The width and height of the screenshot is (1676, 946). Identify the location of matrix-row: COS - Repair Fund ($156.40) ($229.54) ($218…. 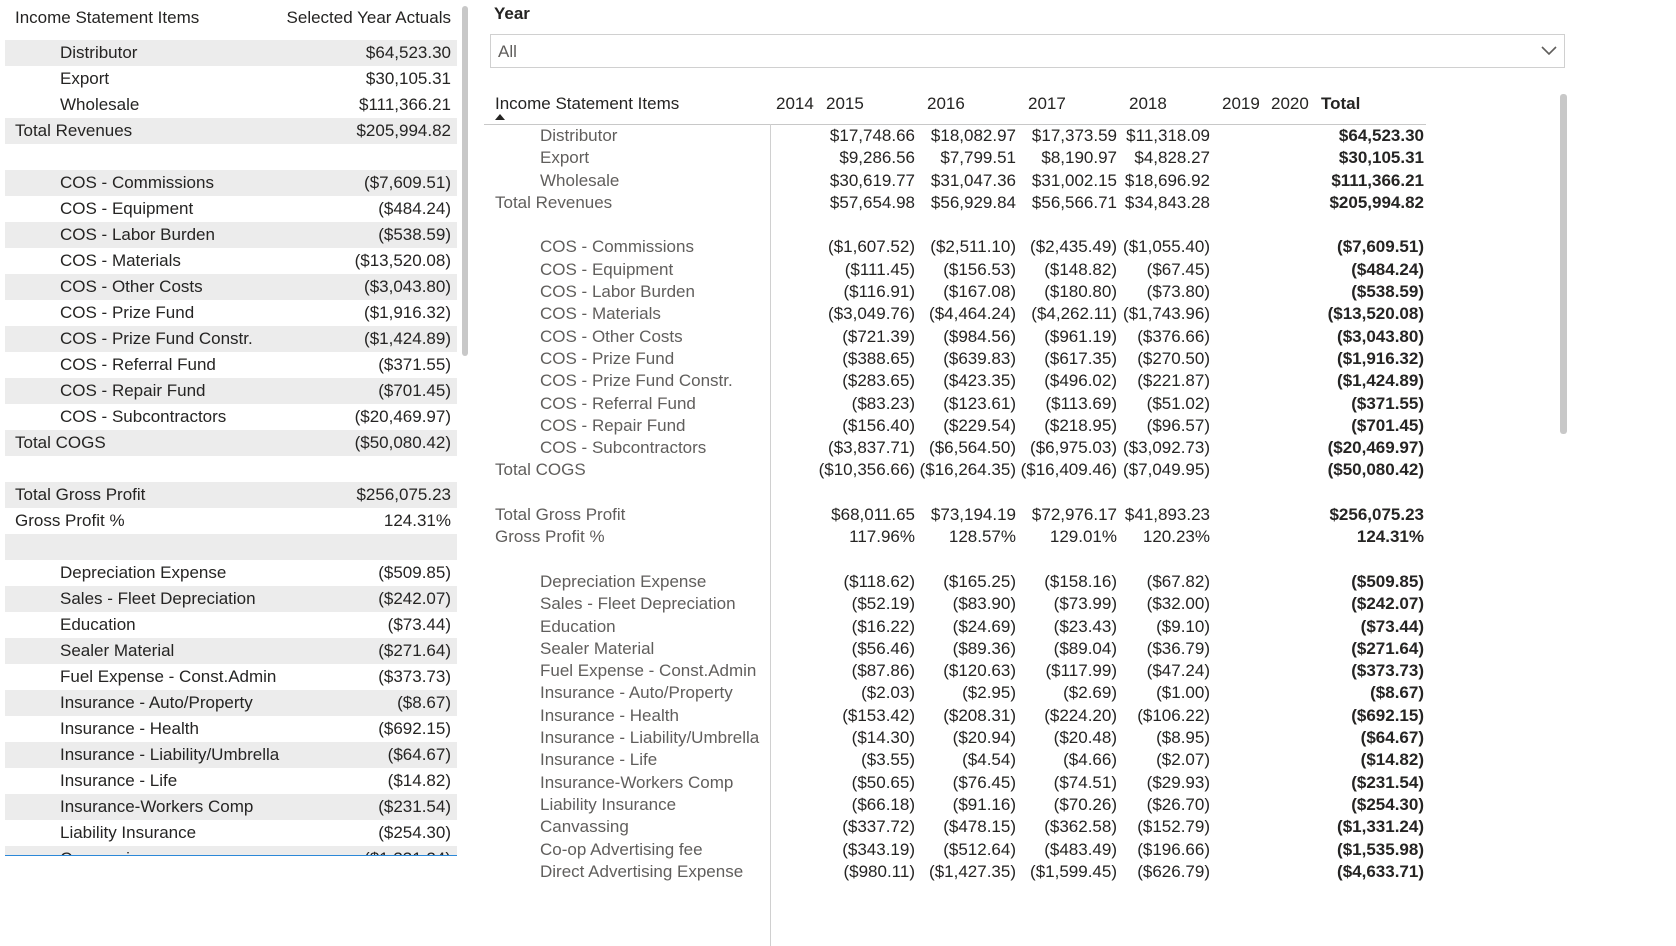
(955, 426).